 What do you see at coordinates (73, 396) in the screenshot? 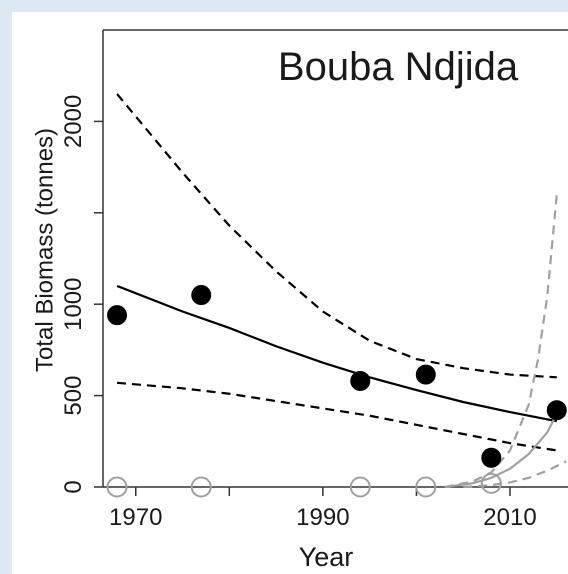
I see `y-tick-label: 500` at bounding box center [73, 396].